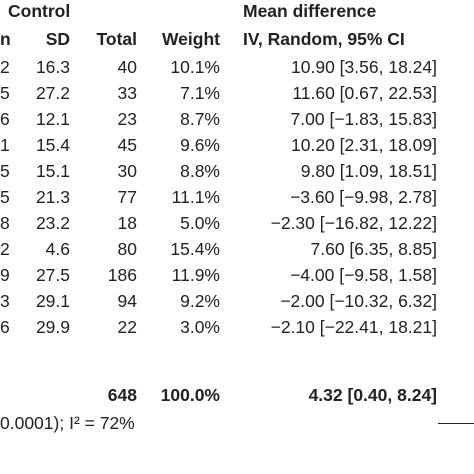 The width and height of the screenshot is (474, 474). I want to click on study-total: 40, so click(127, 67).